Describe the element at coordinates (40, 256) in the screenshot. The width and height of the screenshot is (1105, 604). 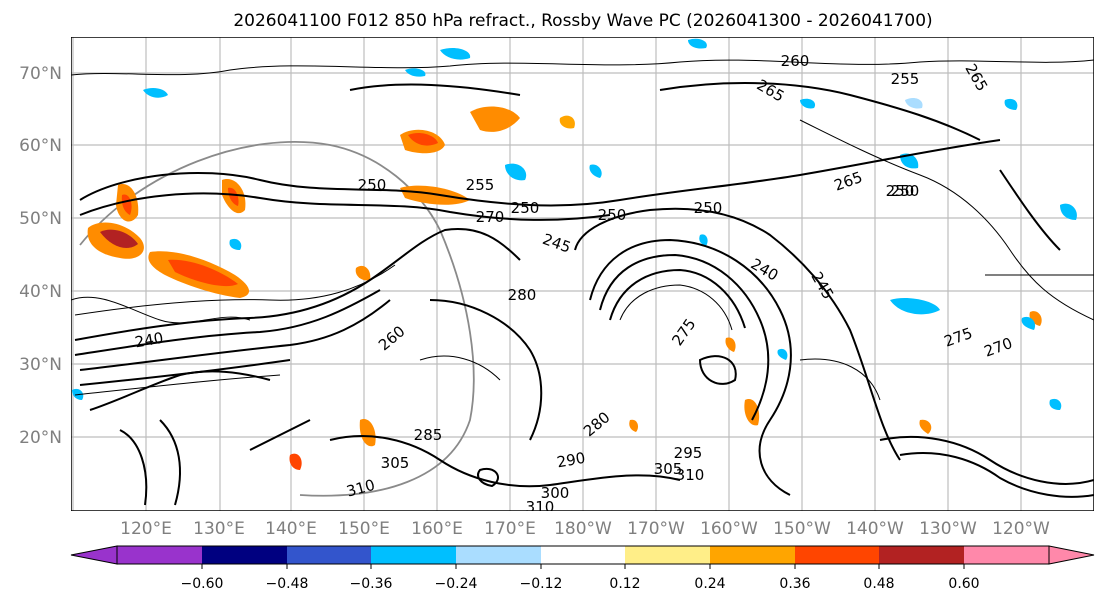
I see `latitude-labels: 70°N 60°N 50°N 40°N 30°N 20°N` at that location.